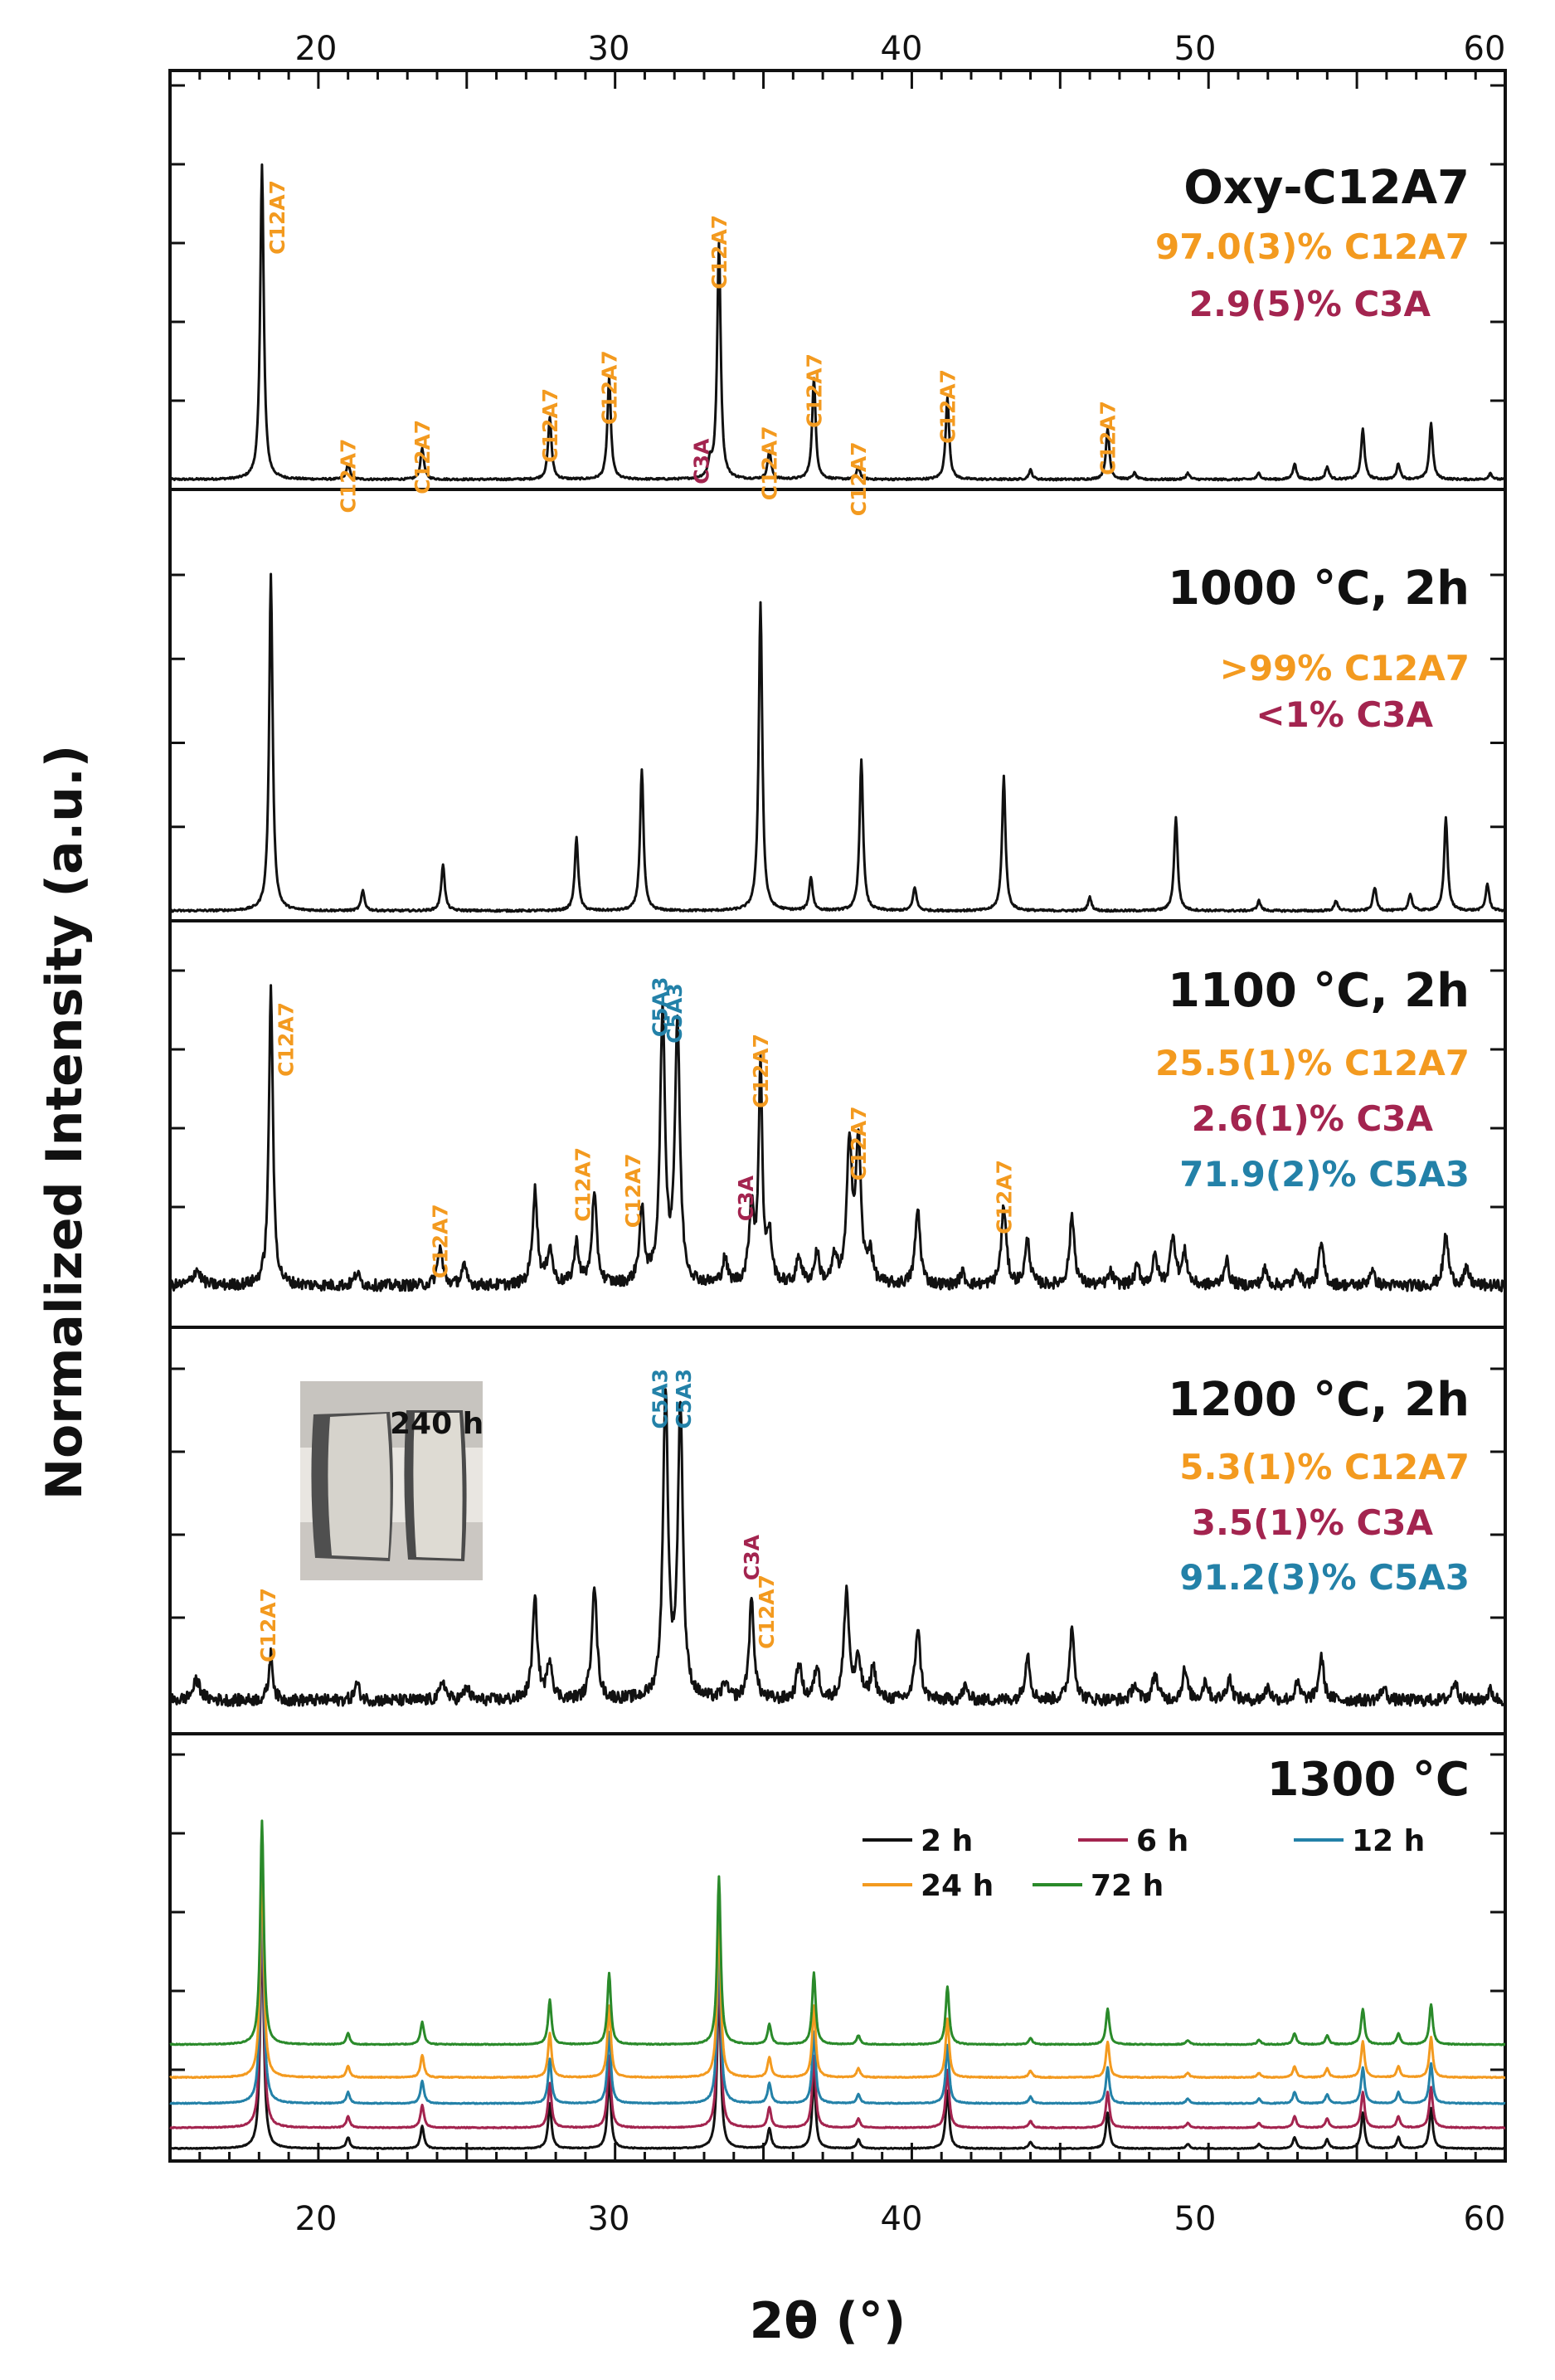  I want to click on top-x-tick-label: 30, so click(609, 49).